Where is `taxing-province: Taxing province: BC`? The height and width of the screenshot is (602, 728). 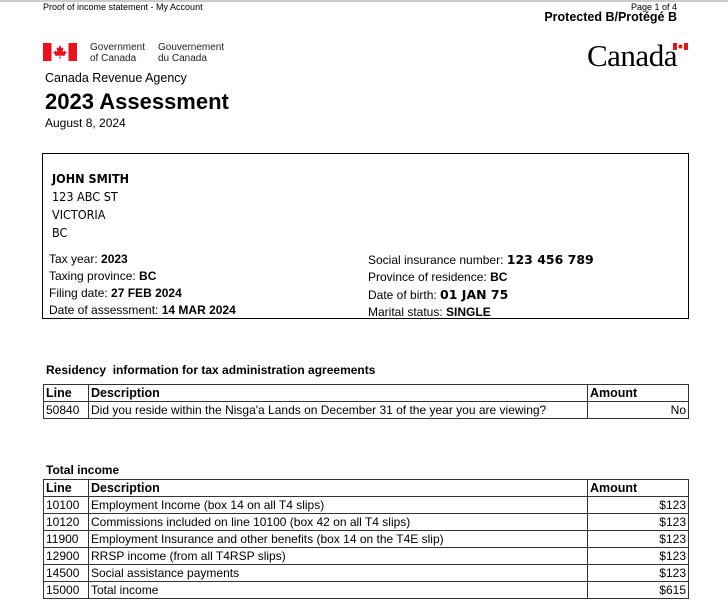 taxing-province: Taxing province: BC is located at coordinates (103, 276).